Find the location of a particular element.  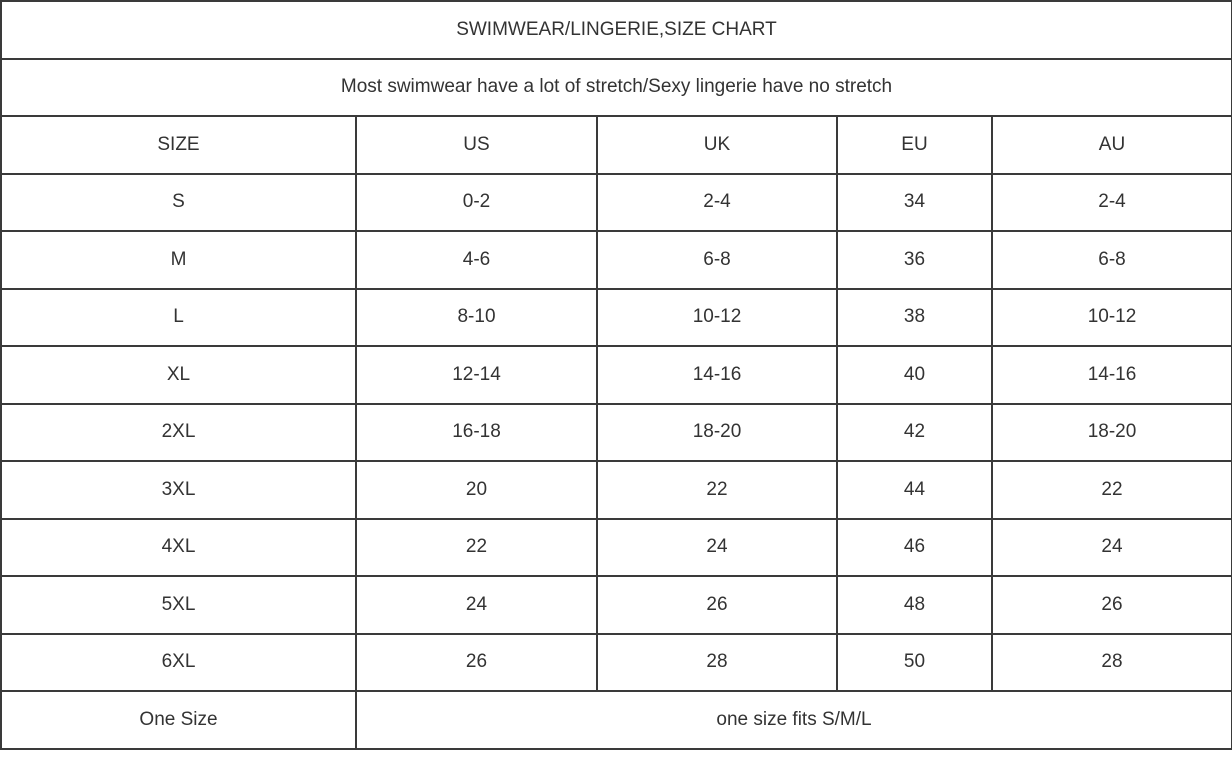

cell-size: L is located at coordinates (178, 317).